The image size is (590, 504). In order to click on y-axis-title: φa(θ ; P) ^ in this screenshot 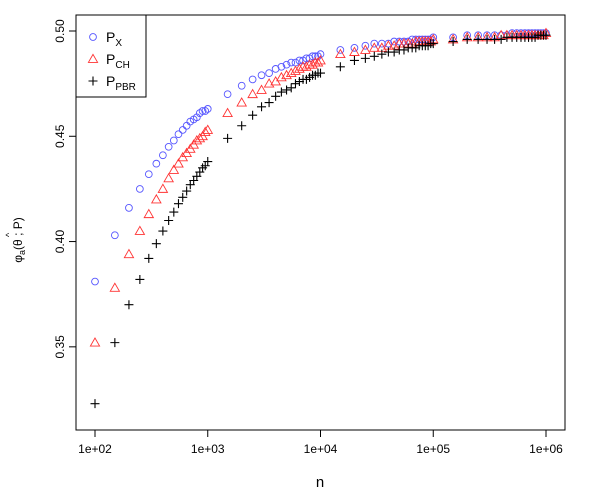, I will do `click(15, 239)`.